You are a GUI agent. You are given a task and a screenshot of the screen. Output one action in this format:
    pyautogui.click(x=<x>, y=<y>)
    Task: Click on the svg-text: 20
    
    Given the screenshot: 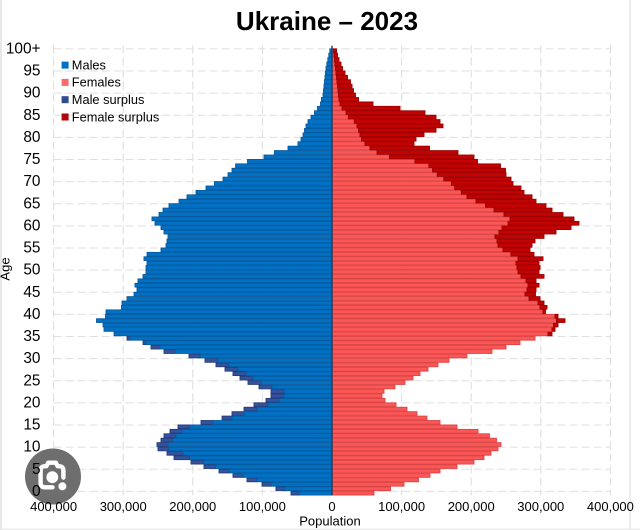 What is the action you would take?
    pyautogui.click(x=31, y=402)
    